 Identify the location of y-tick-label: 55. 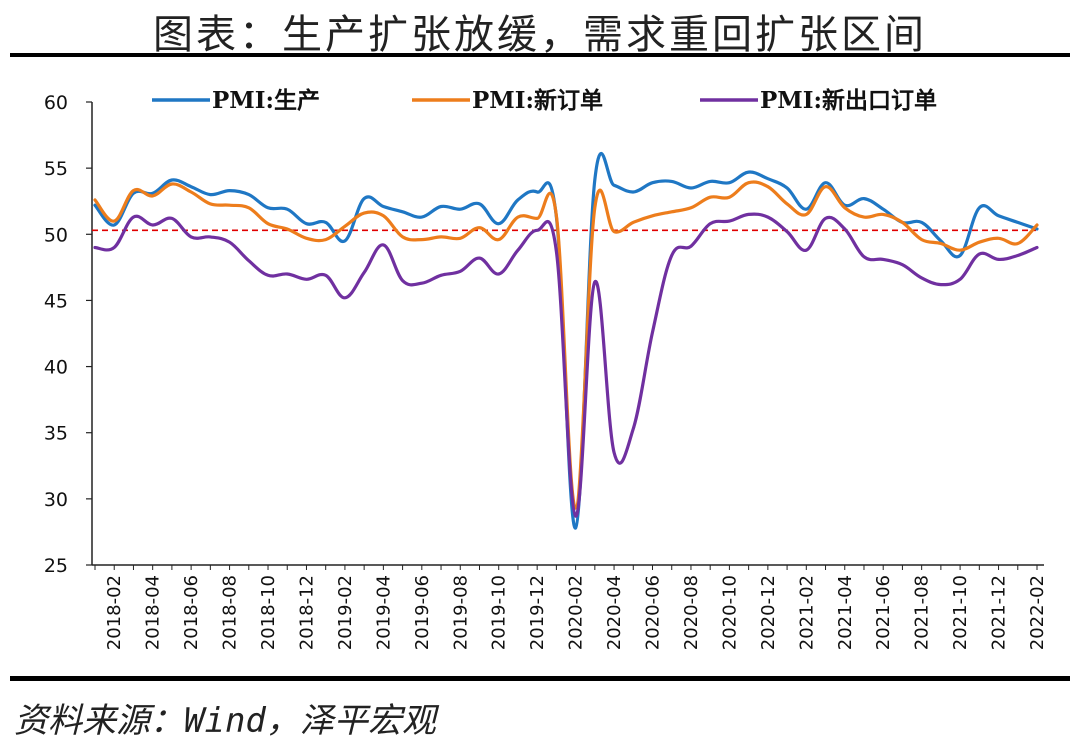
(56, 169).